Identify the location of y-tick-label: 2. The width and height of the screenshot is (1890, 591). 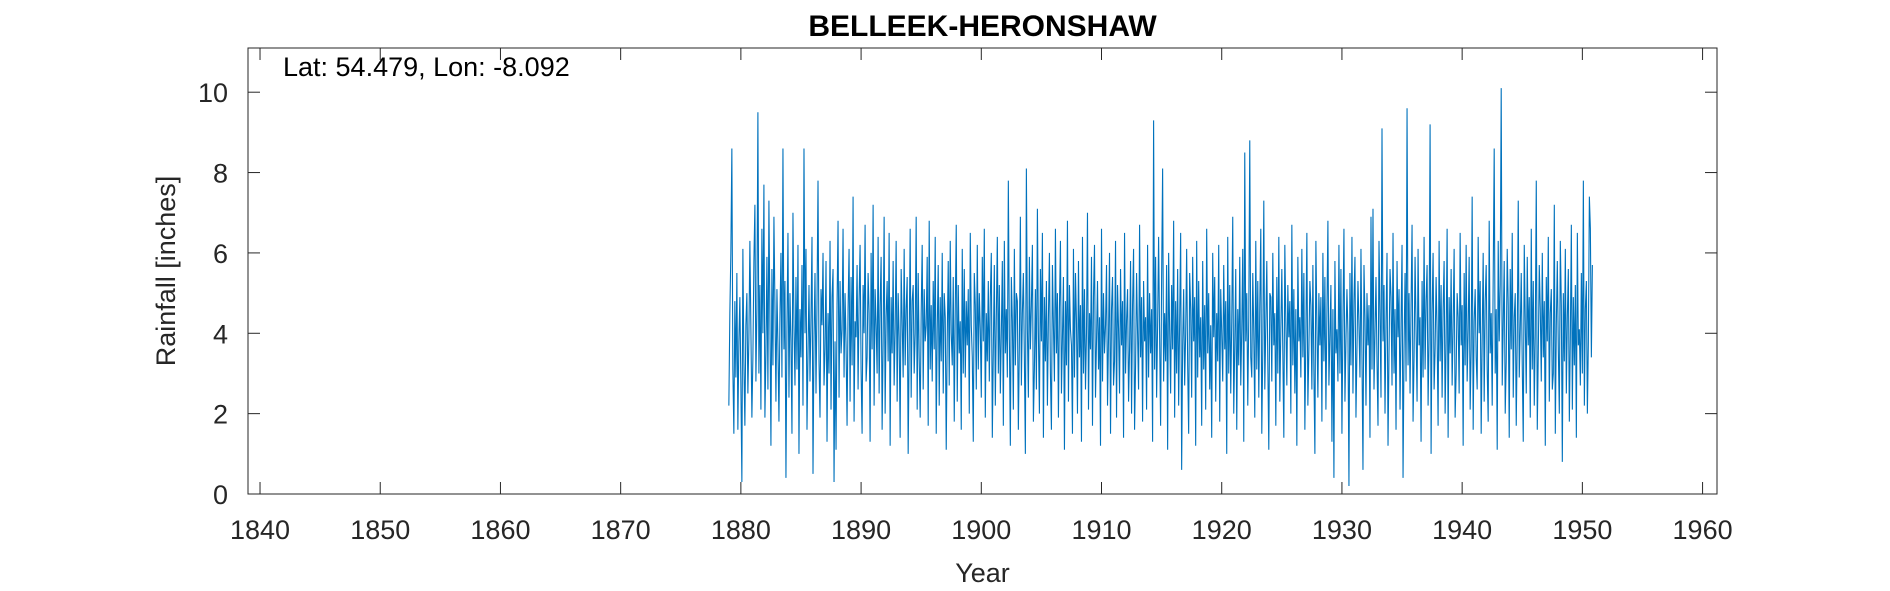
(220, 415).